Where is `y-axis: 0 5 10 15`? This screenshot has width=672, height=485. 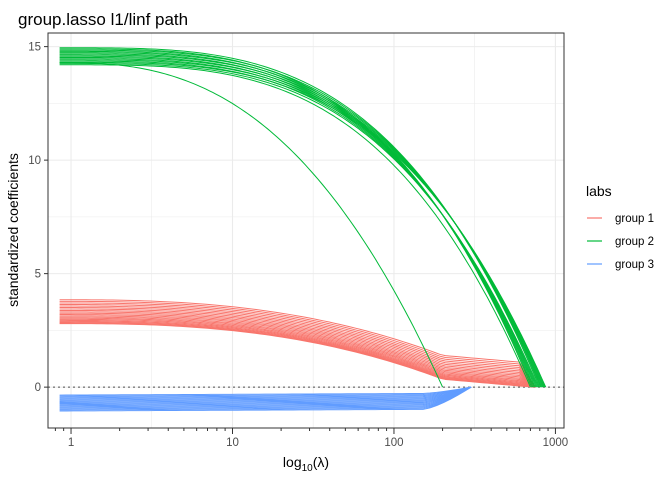
y-axis: 0 5 10 15 is located at coordinates (38, 218).